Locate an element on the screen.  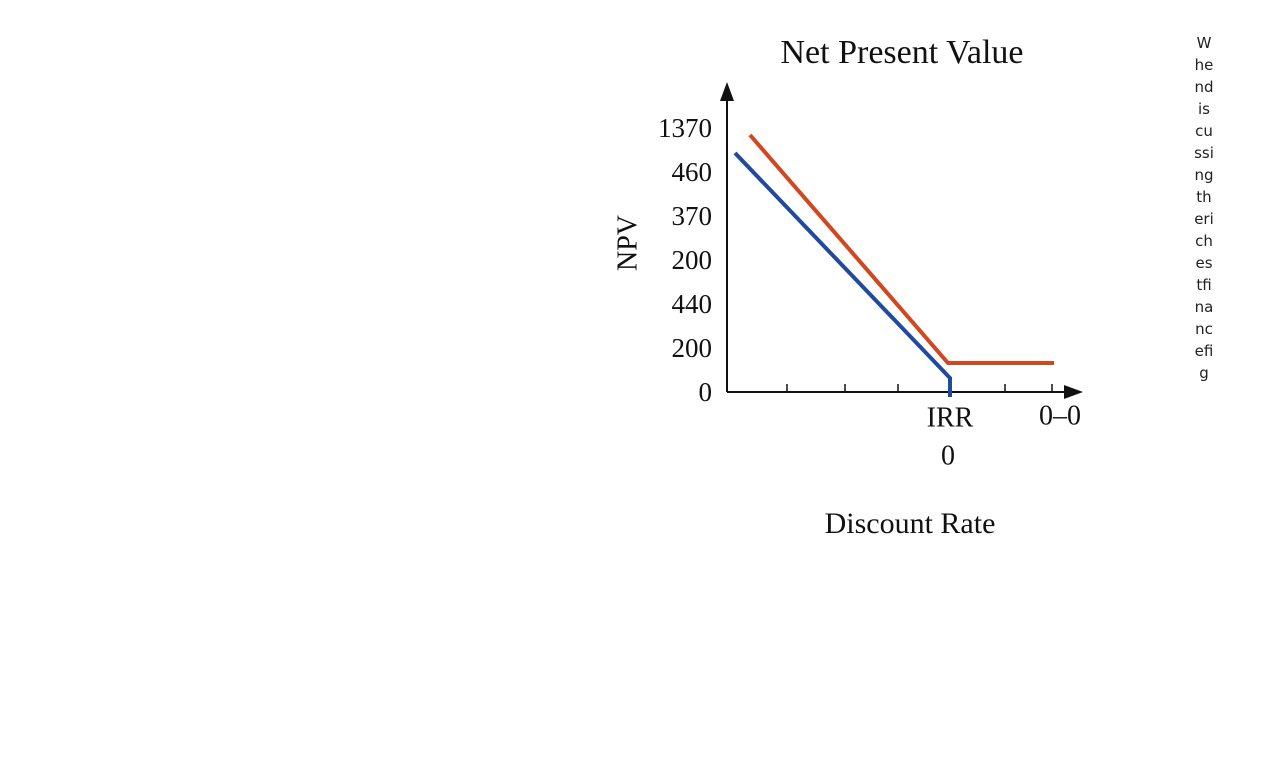
y-axis-arrow is located at coordinates (727, 91).